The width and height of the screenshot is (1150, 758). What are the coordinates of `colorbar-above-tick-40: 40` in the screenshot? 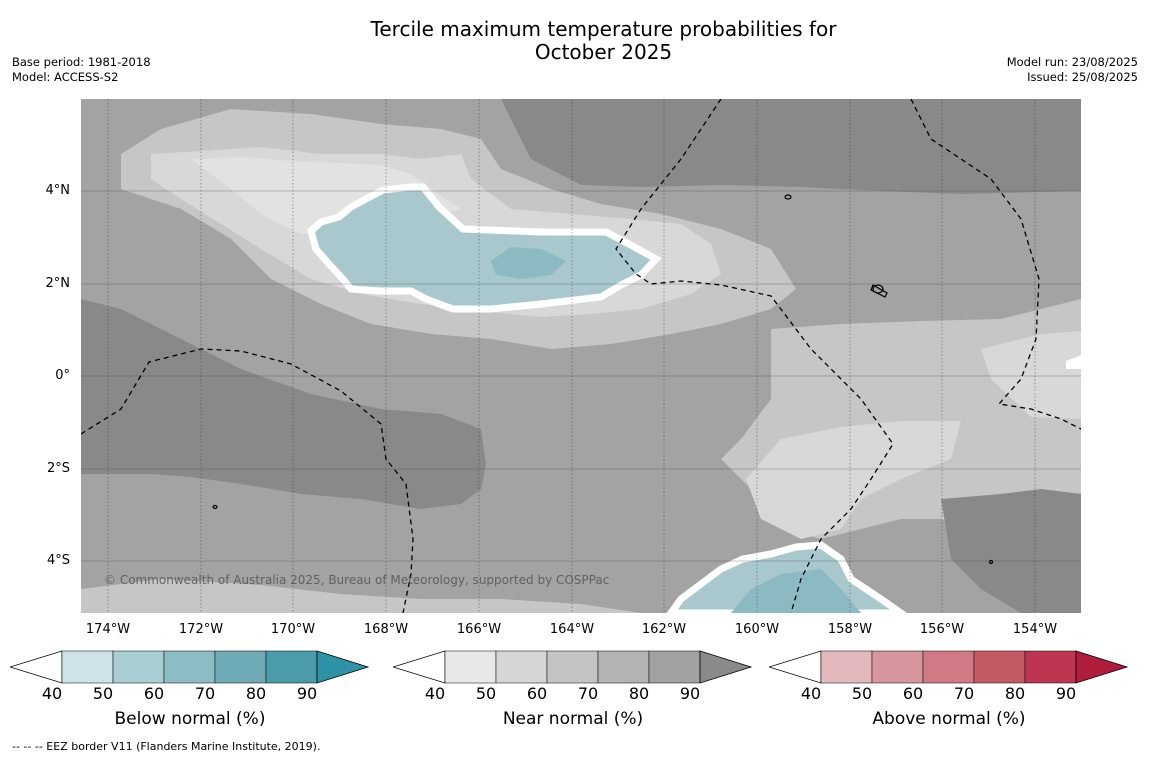 It's located at (811, 693).